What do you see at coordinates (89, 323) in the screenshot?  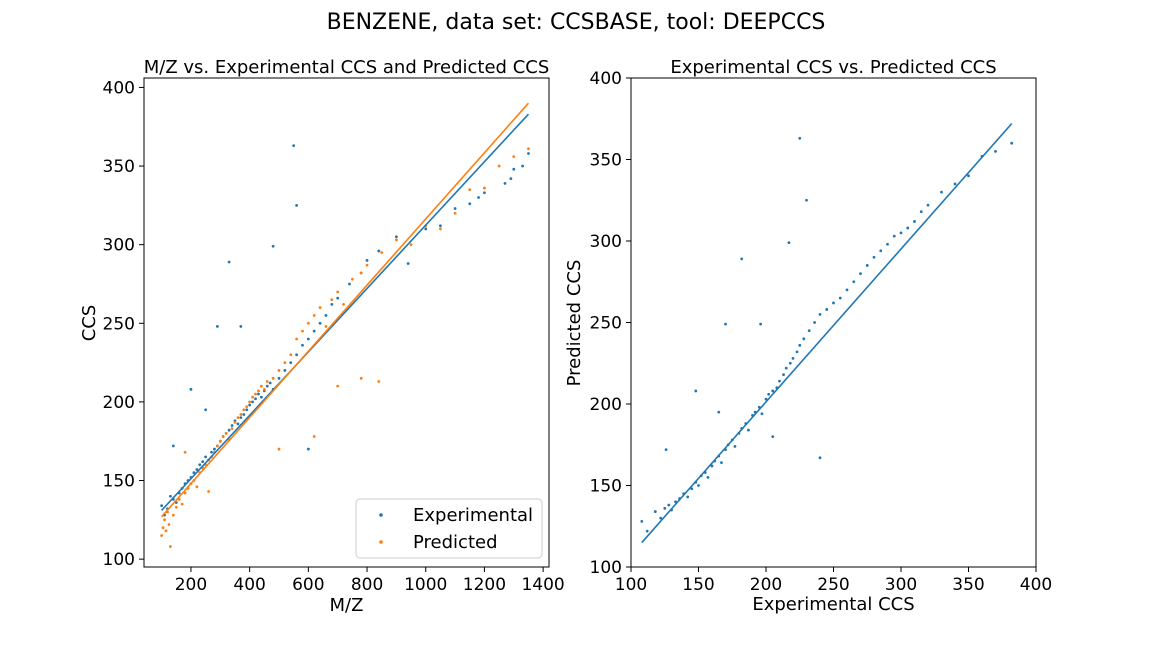 I see `chart-left-ylabel: CCS` at bounding box center [89, 323].